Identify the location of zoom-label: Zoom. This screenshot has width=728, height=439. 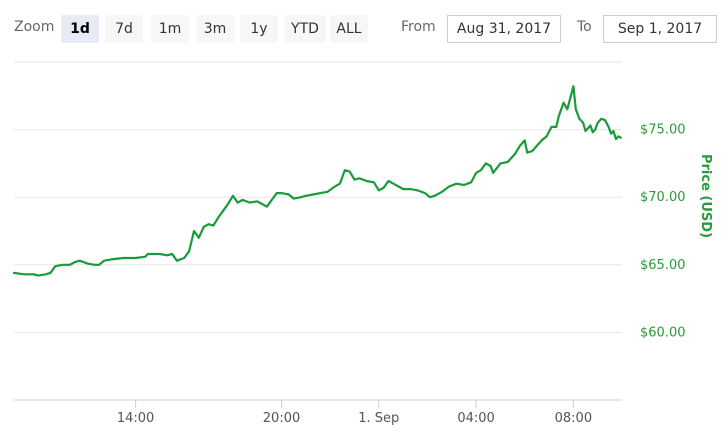
(34, 27).